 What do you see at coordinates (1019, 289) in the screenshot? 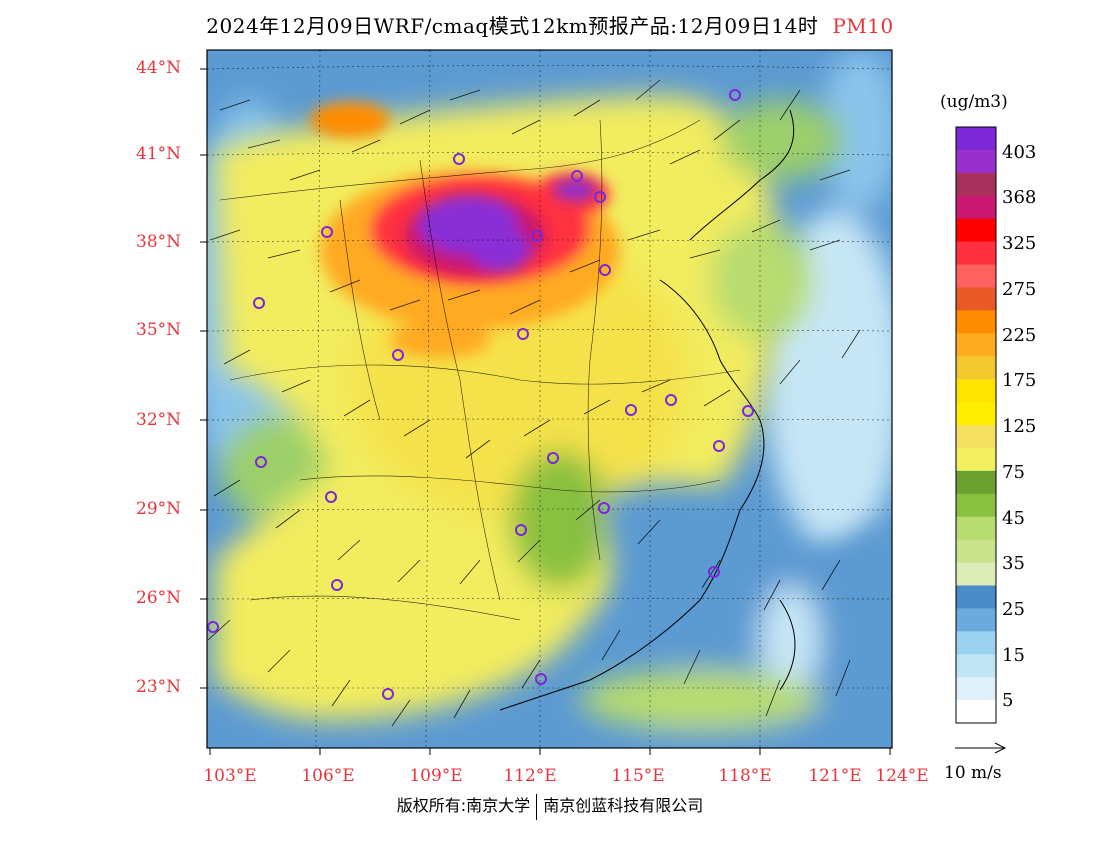
I see `colorbar-label: 275` at bounding box center [1019, 289].